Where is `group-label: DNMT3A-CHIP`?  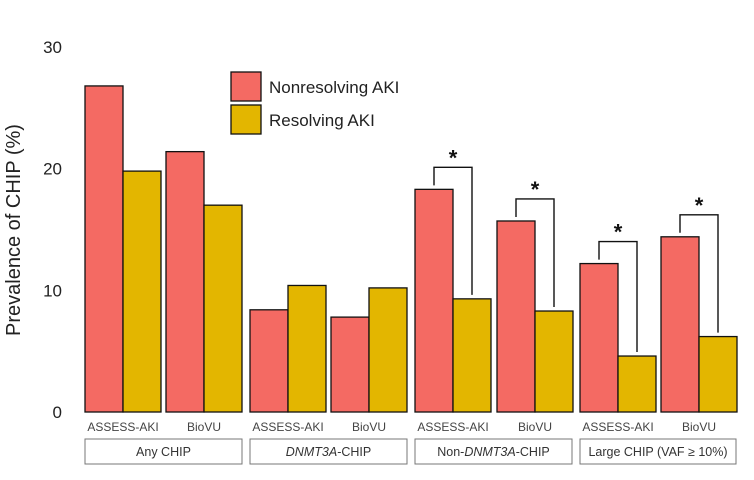 group-label: DNMT3A-CHIP is located at coordinates (328, 452).